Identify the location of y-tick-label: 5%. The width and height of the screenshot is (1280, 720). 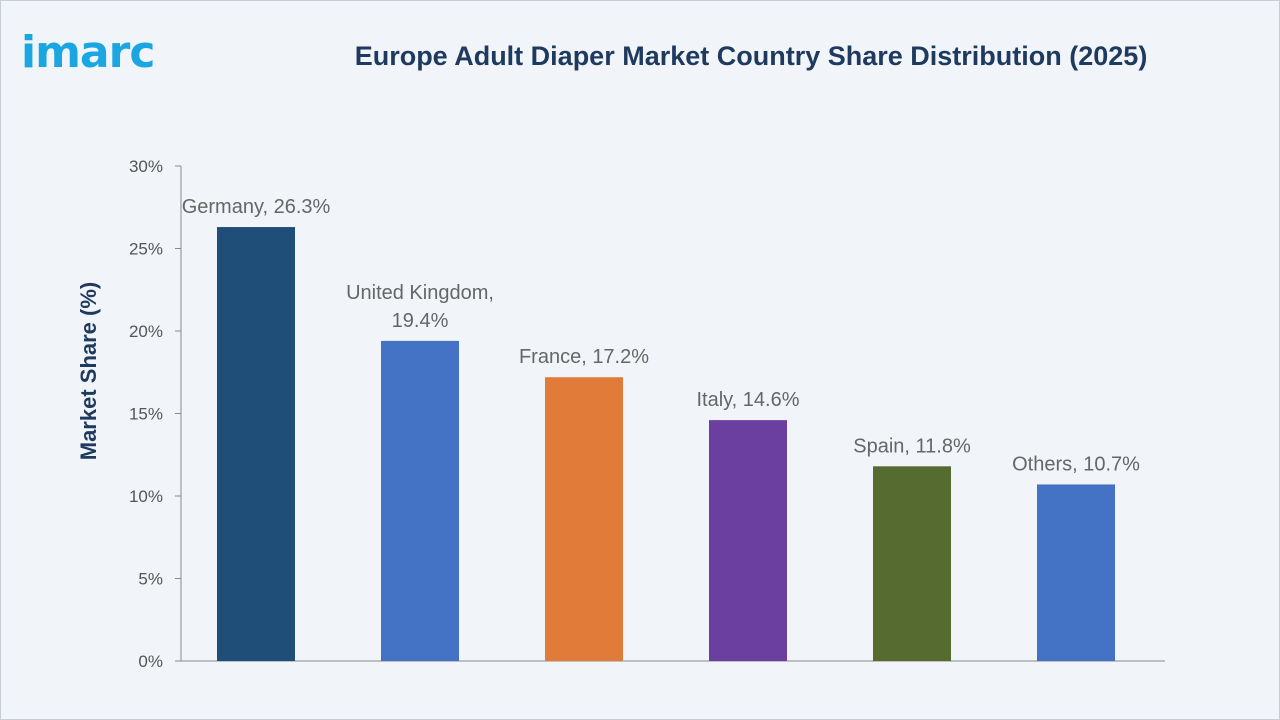
(150, 579).